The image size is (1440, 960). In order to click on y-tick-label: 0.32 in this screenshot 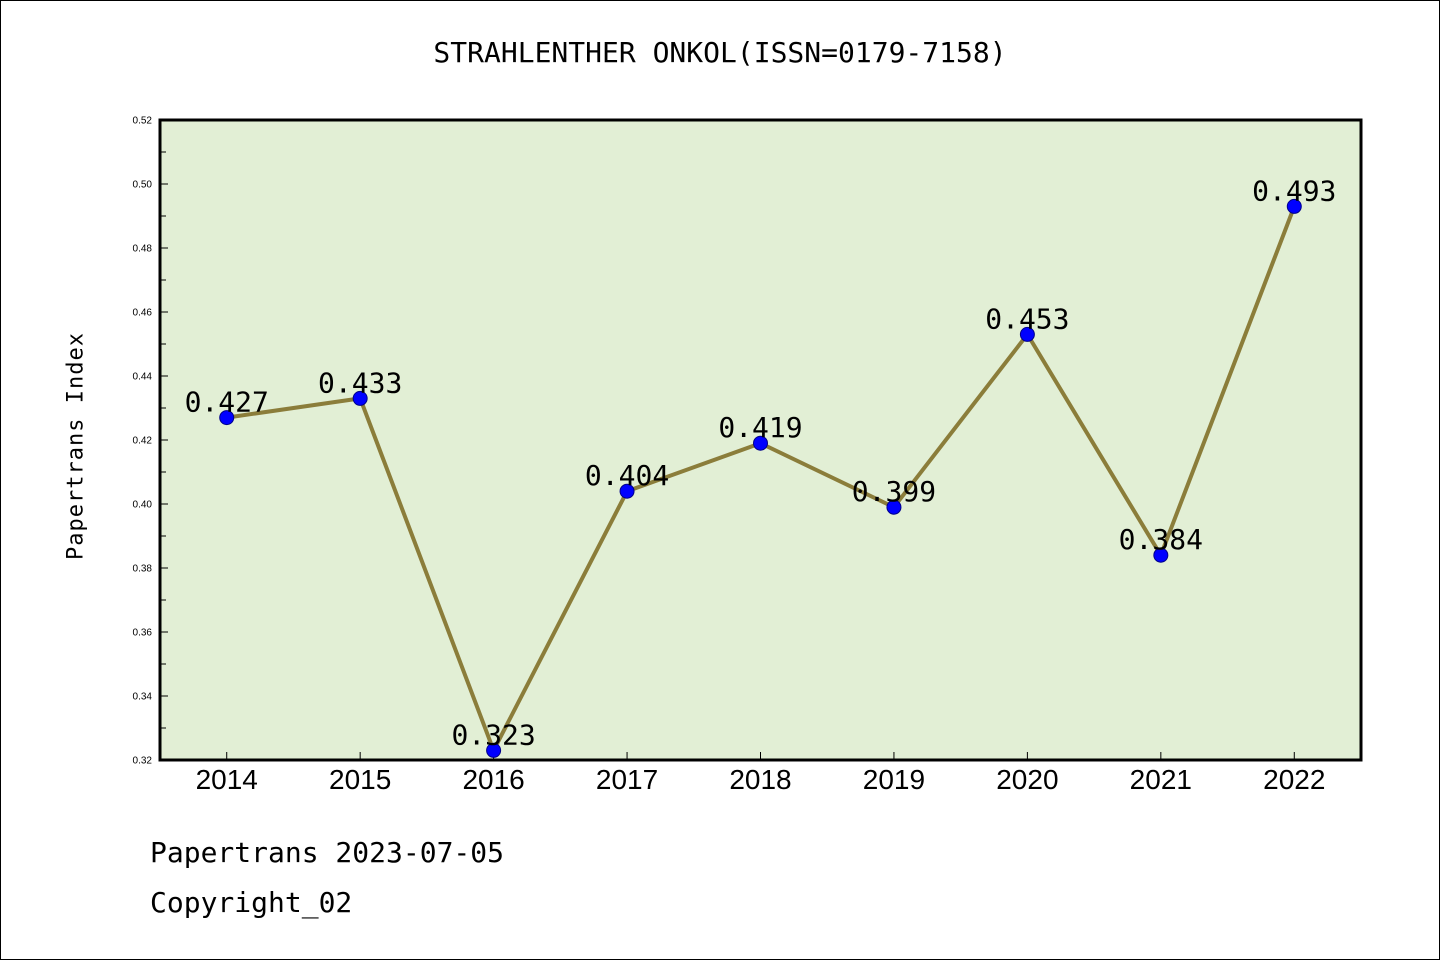, I will do `click(143, 761)`.